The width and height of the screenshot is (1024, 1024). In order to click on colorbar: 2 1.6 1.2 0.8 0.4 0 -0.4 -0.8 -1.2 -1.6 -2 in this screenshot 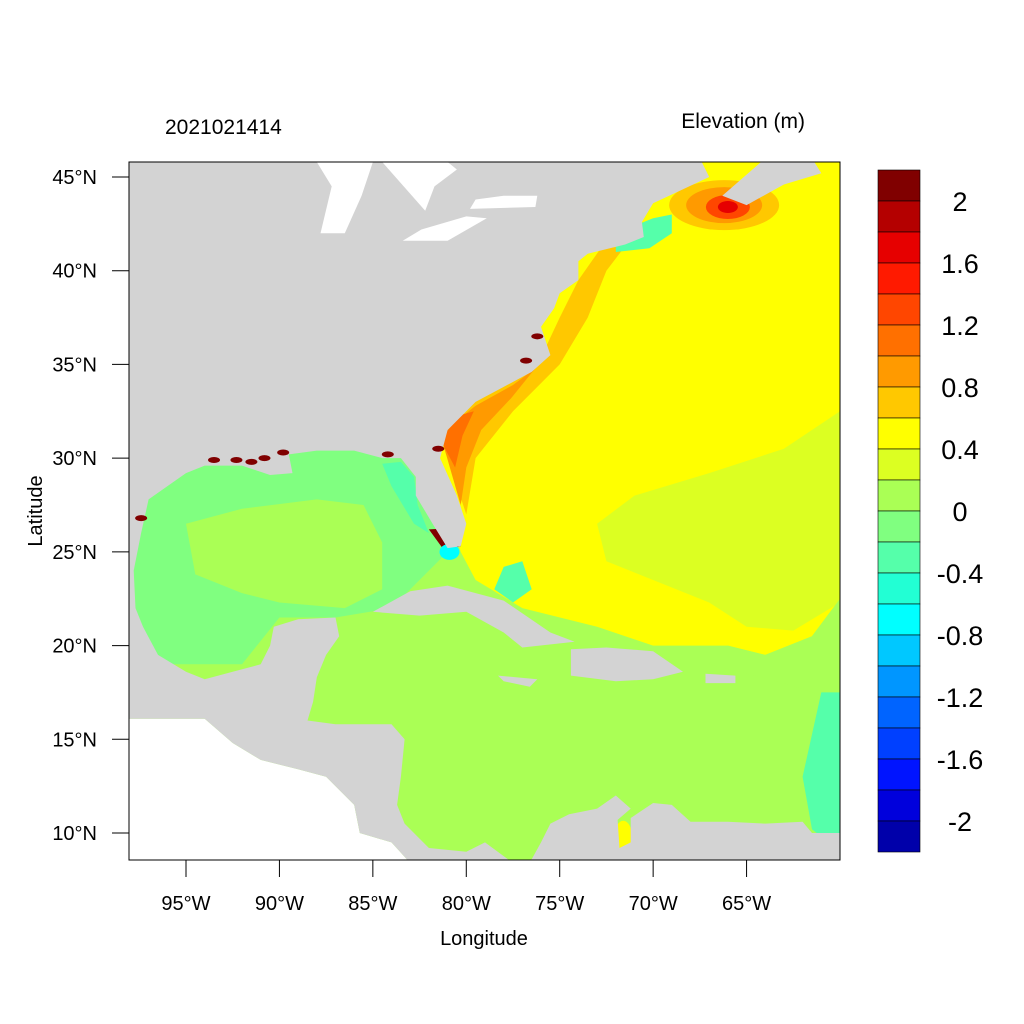, I will do `click(930, 511)`.